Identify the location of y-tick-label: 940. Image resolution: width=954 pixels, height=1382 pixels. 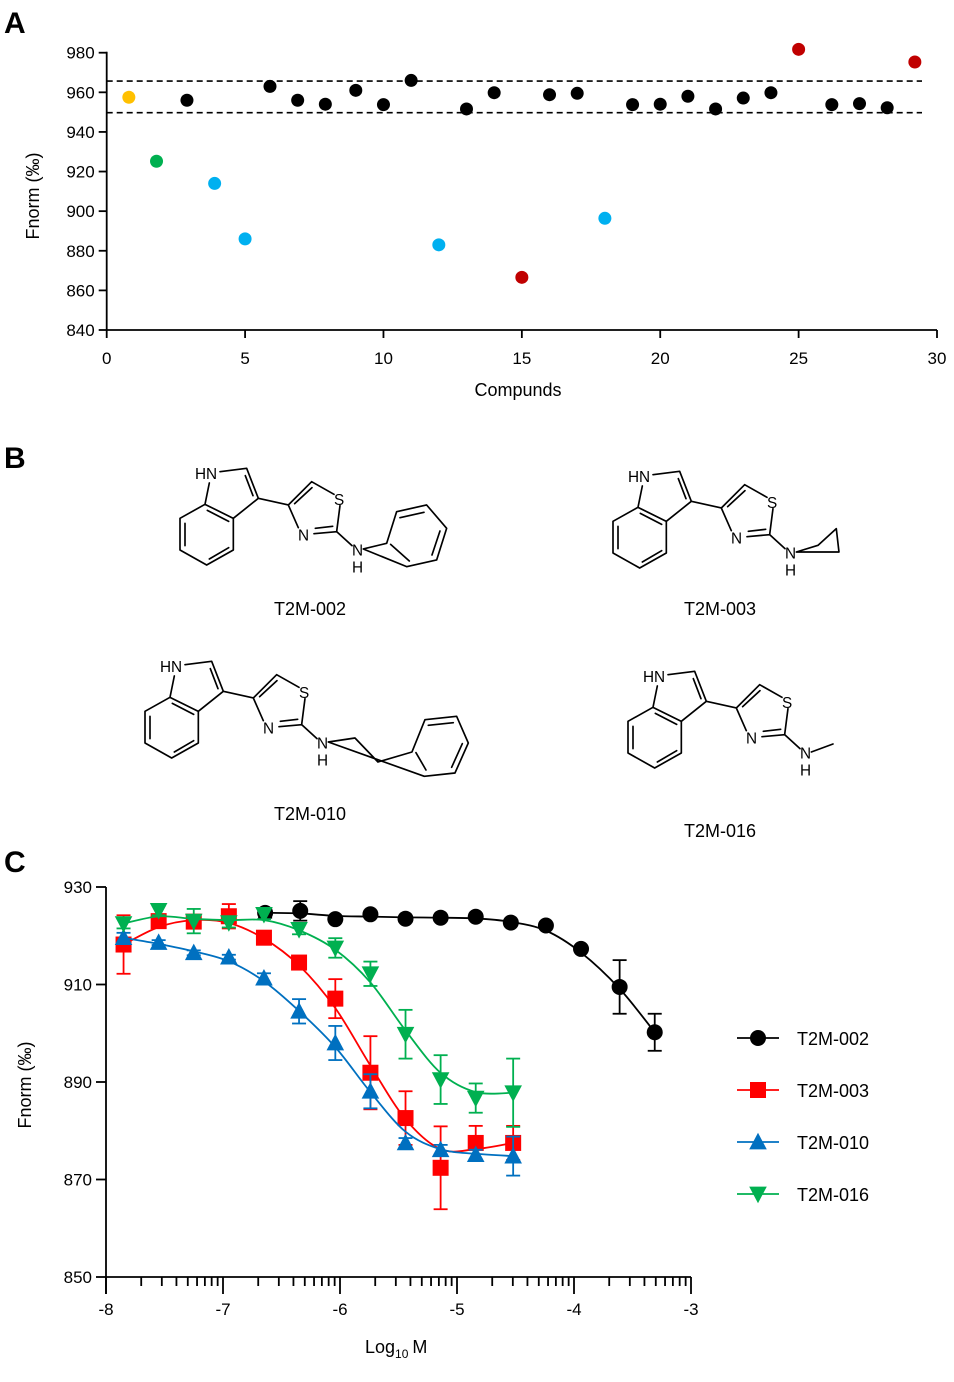
(80, 132).